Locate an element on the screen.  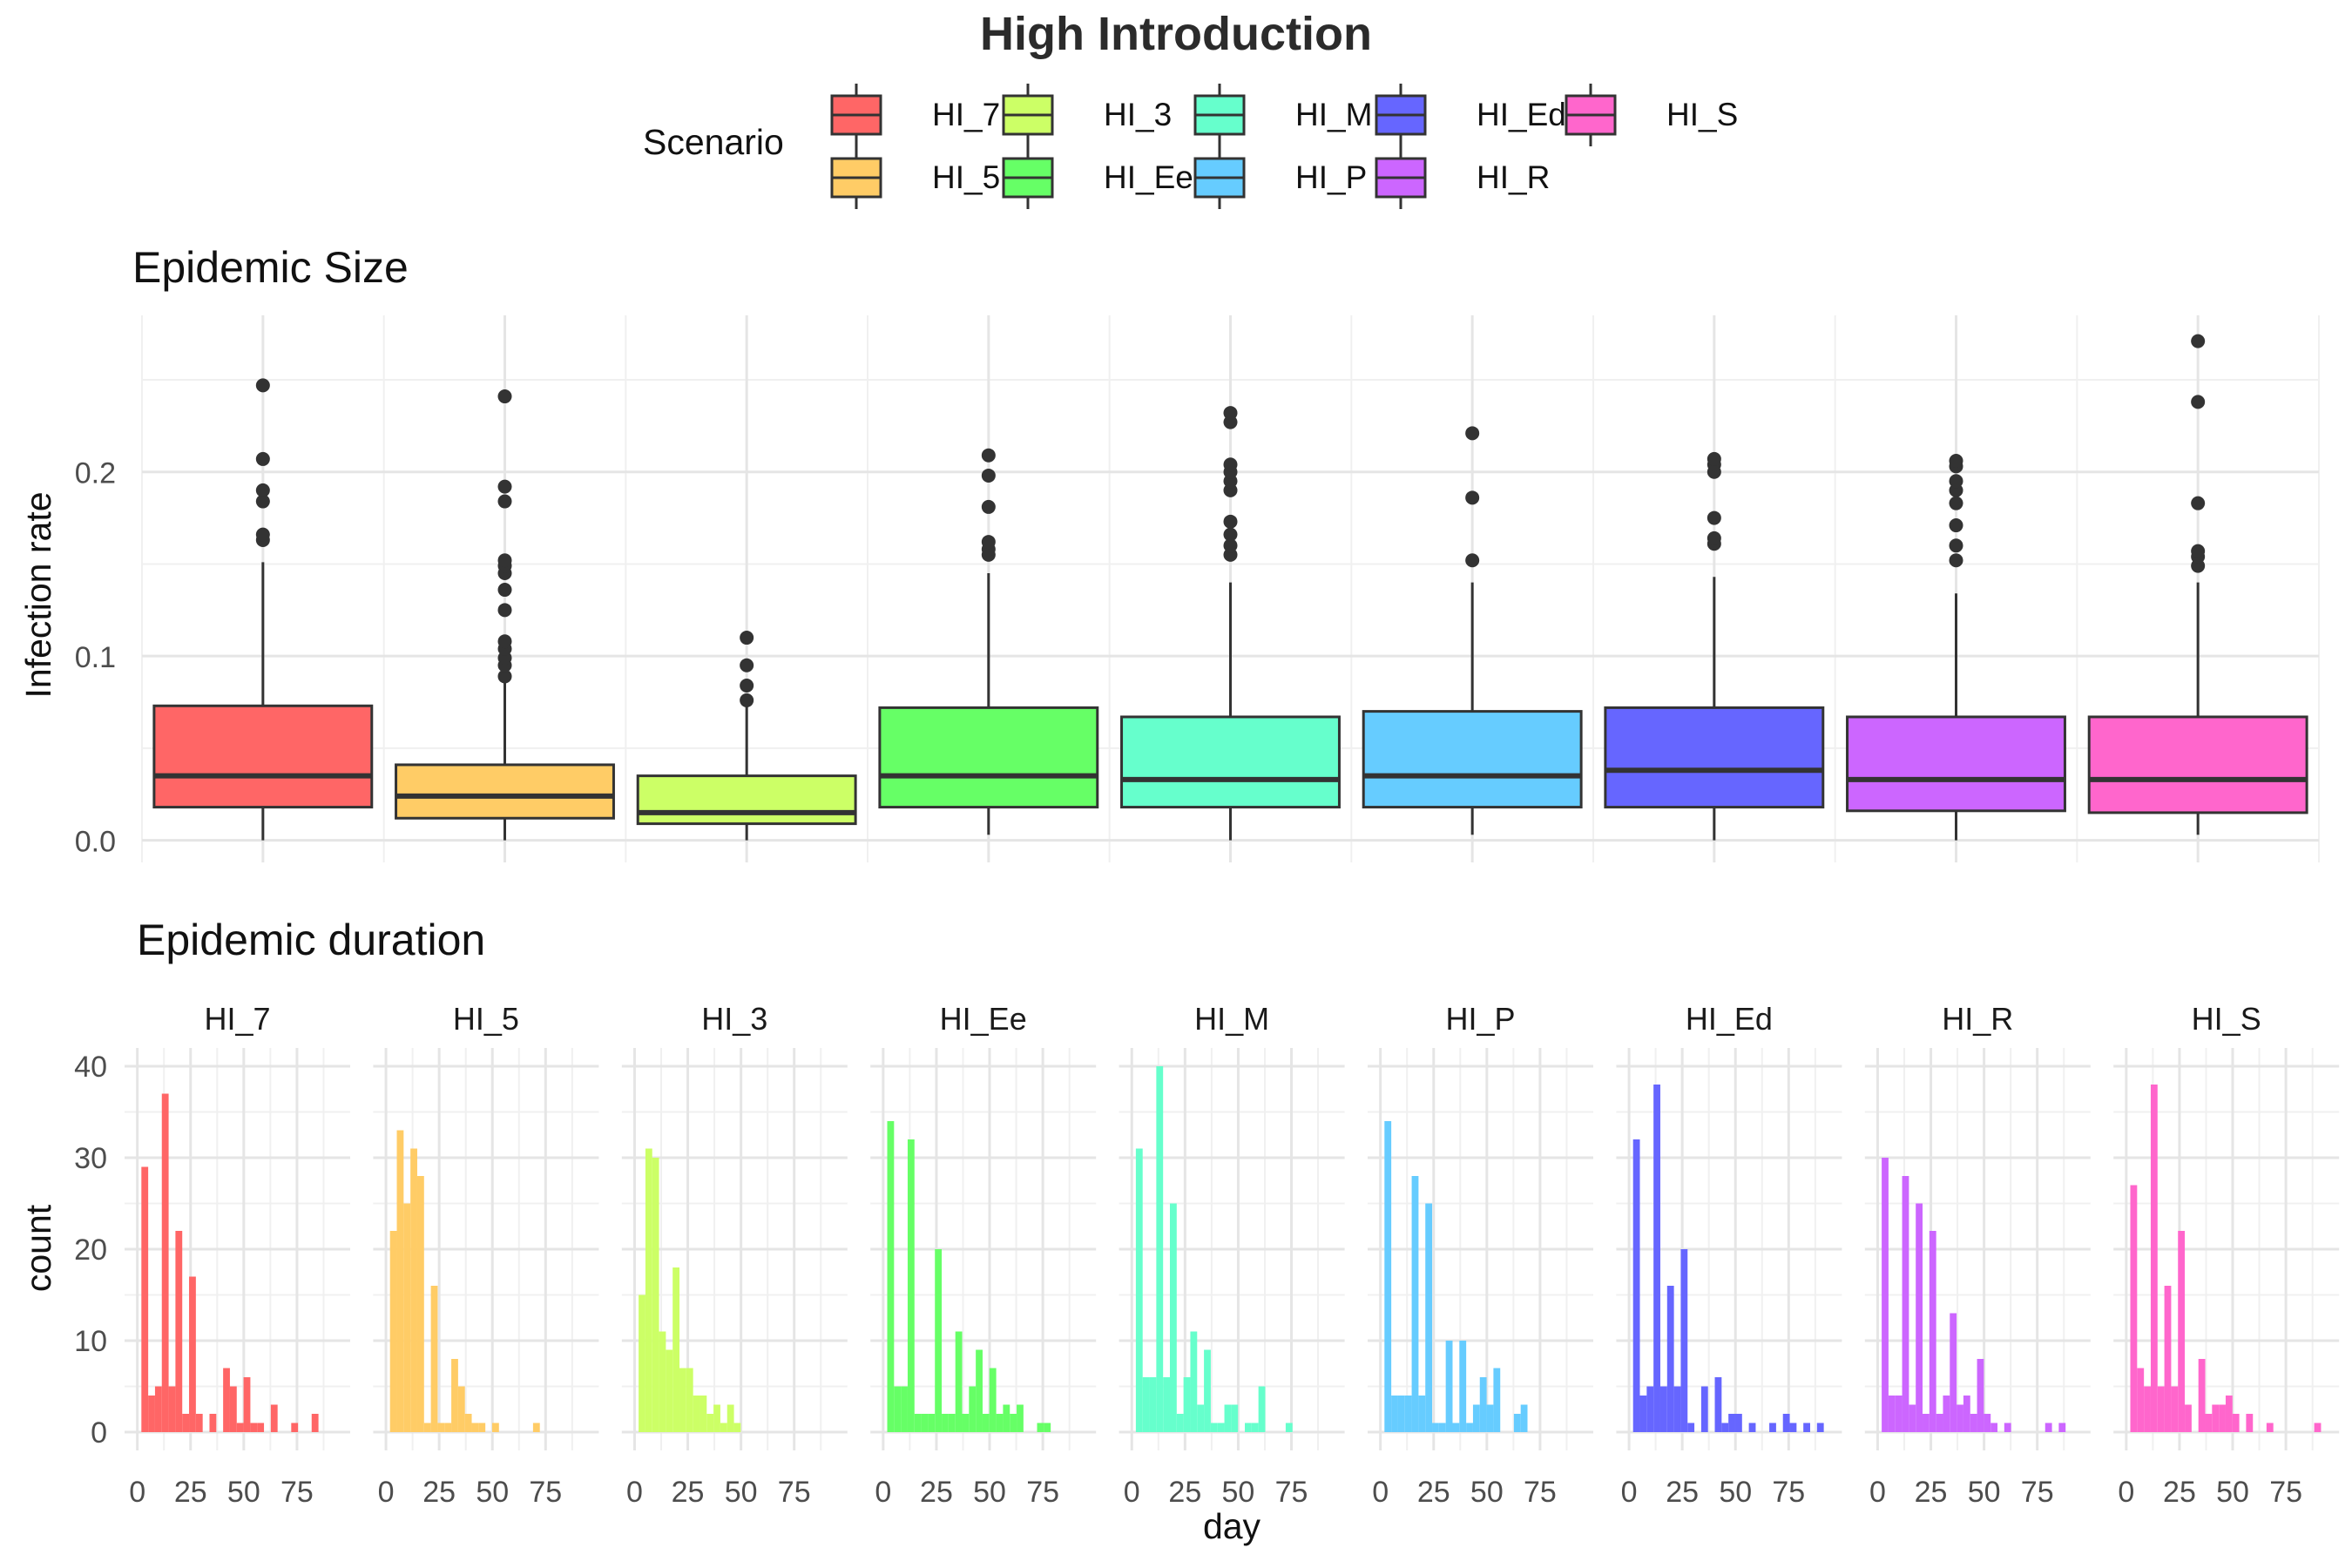
box-hi-r is located at coordinates (1956, 647).